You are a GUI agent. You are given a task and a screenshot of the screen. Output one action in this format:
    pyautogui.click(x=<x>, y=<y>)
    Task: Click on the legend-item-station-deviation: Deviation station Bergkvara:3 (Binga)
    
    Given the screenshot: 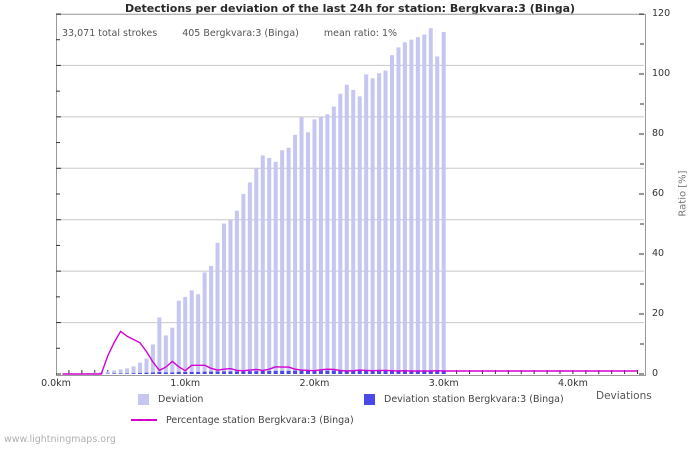 What is the action you would take?
    pyautogui.click(x=464, y=399)
    